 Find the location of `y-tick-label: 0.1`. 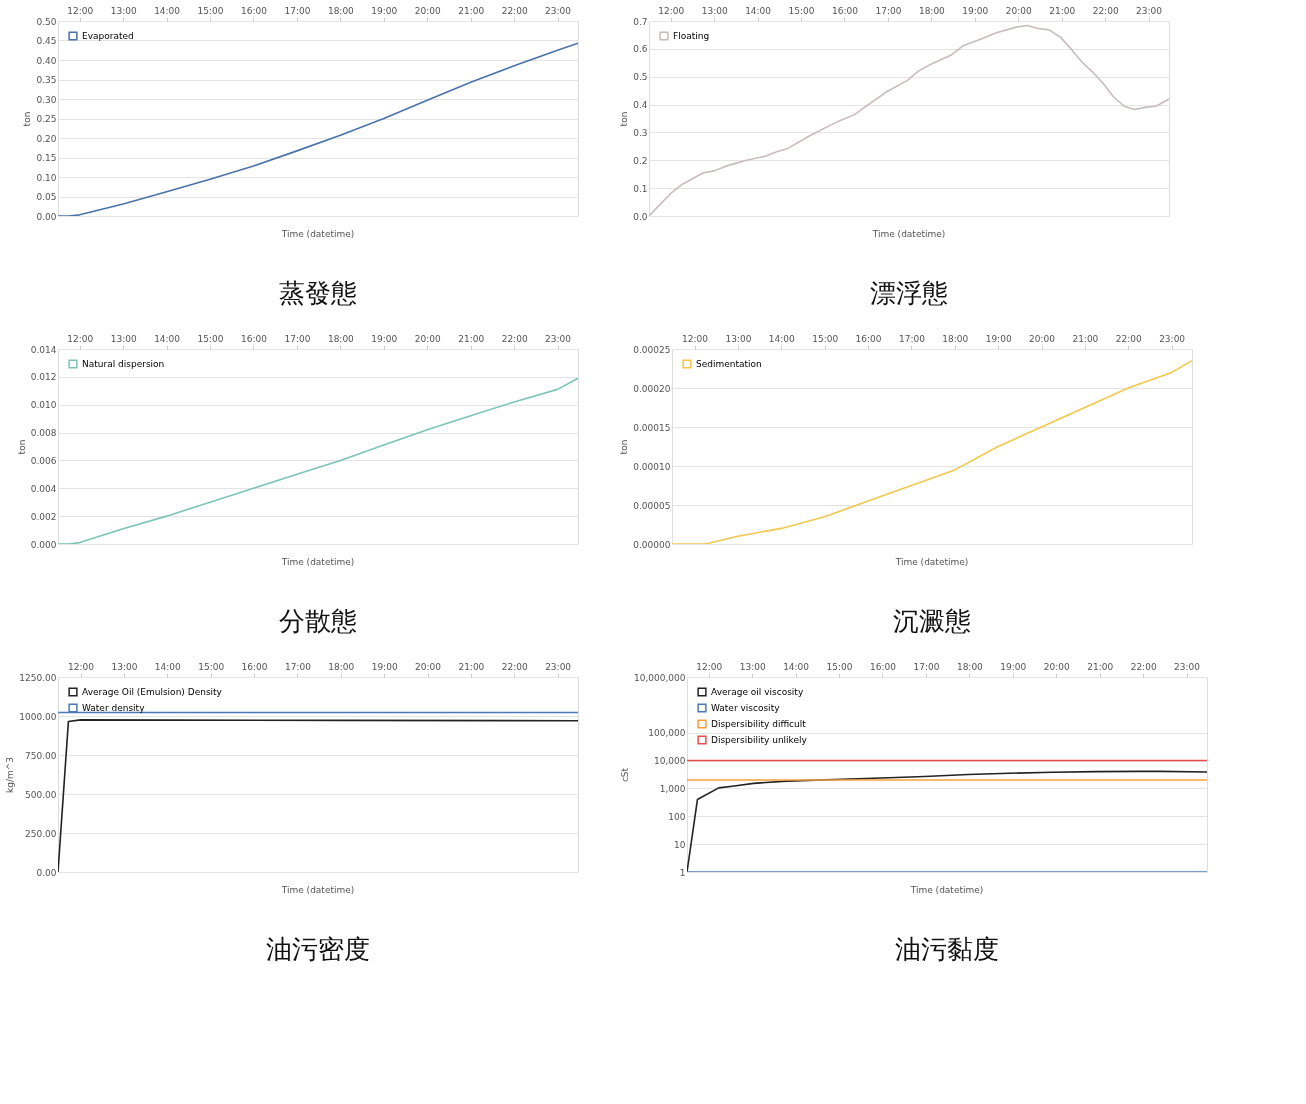

y-tick-label: 0.1 is located at coordinates (640, 188).